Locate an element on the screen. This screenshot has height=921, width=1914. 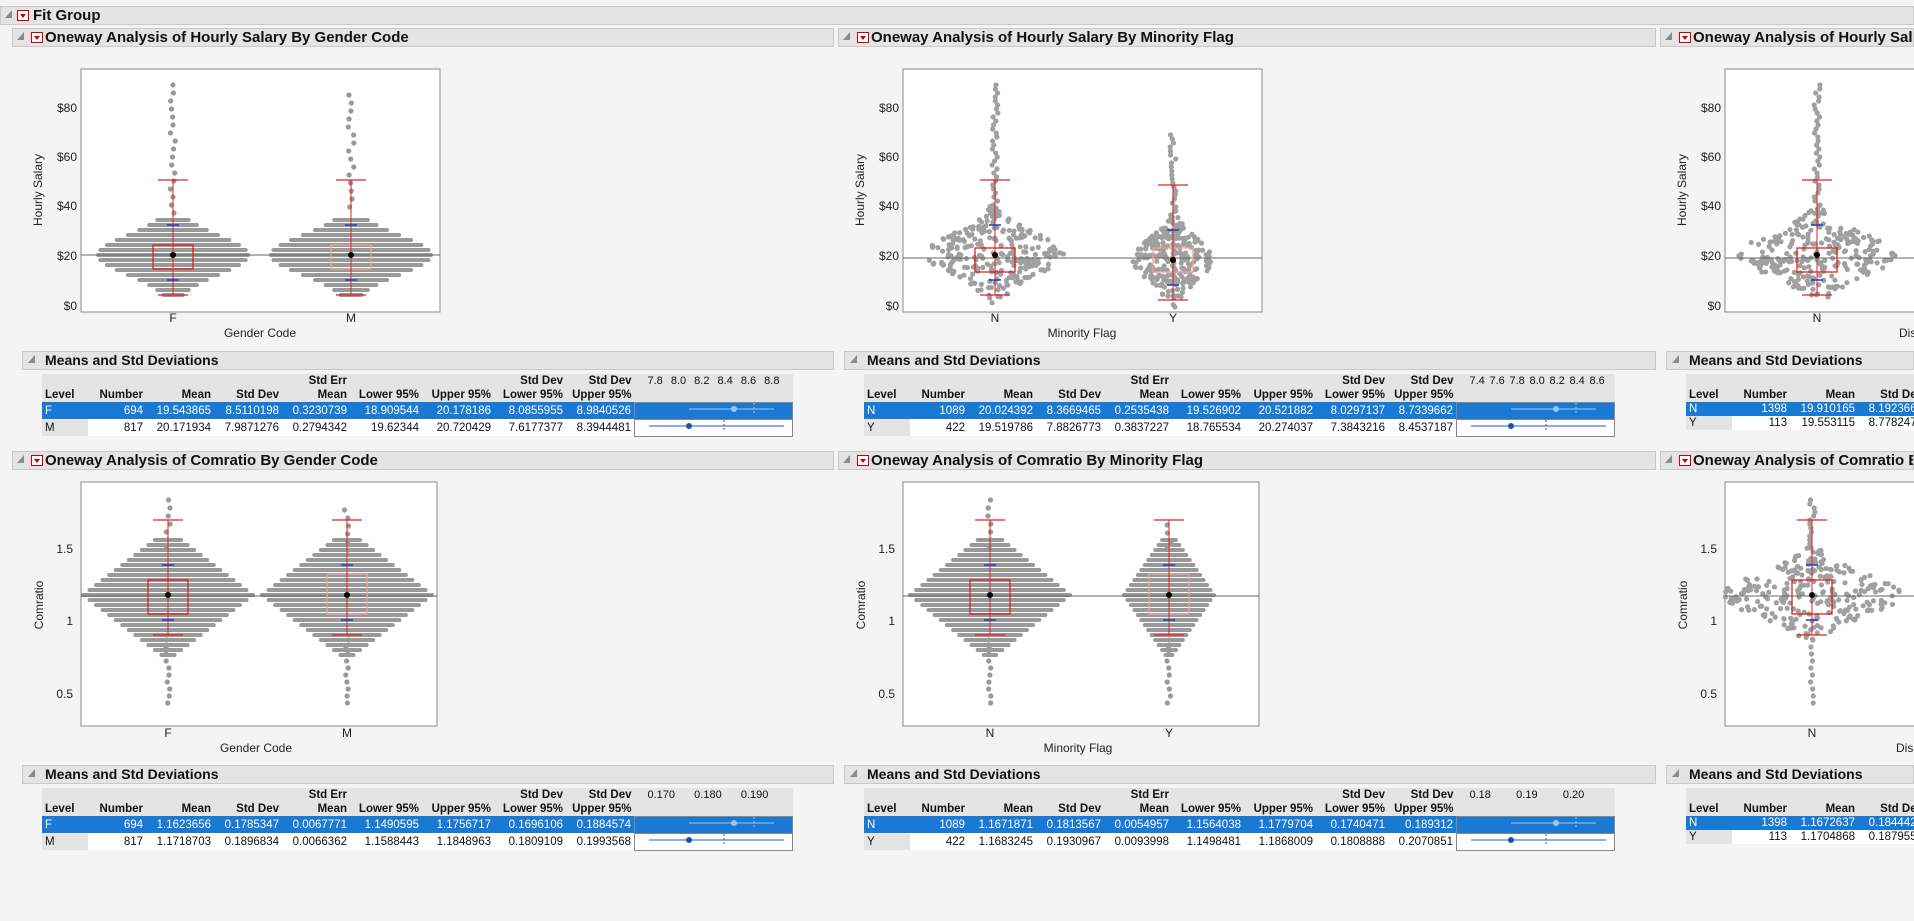
col-header: Lower 95% is located at coordinates (1352, 809).